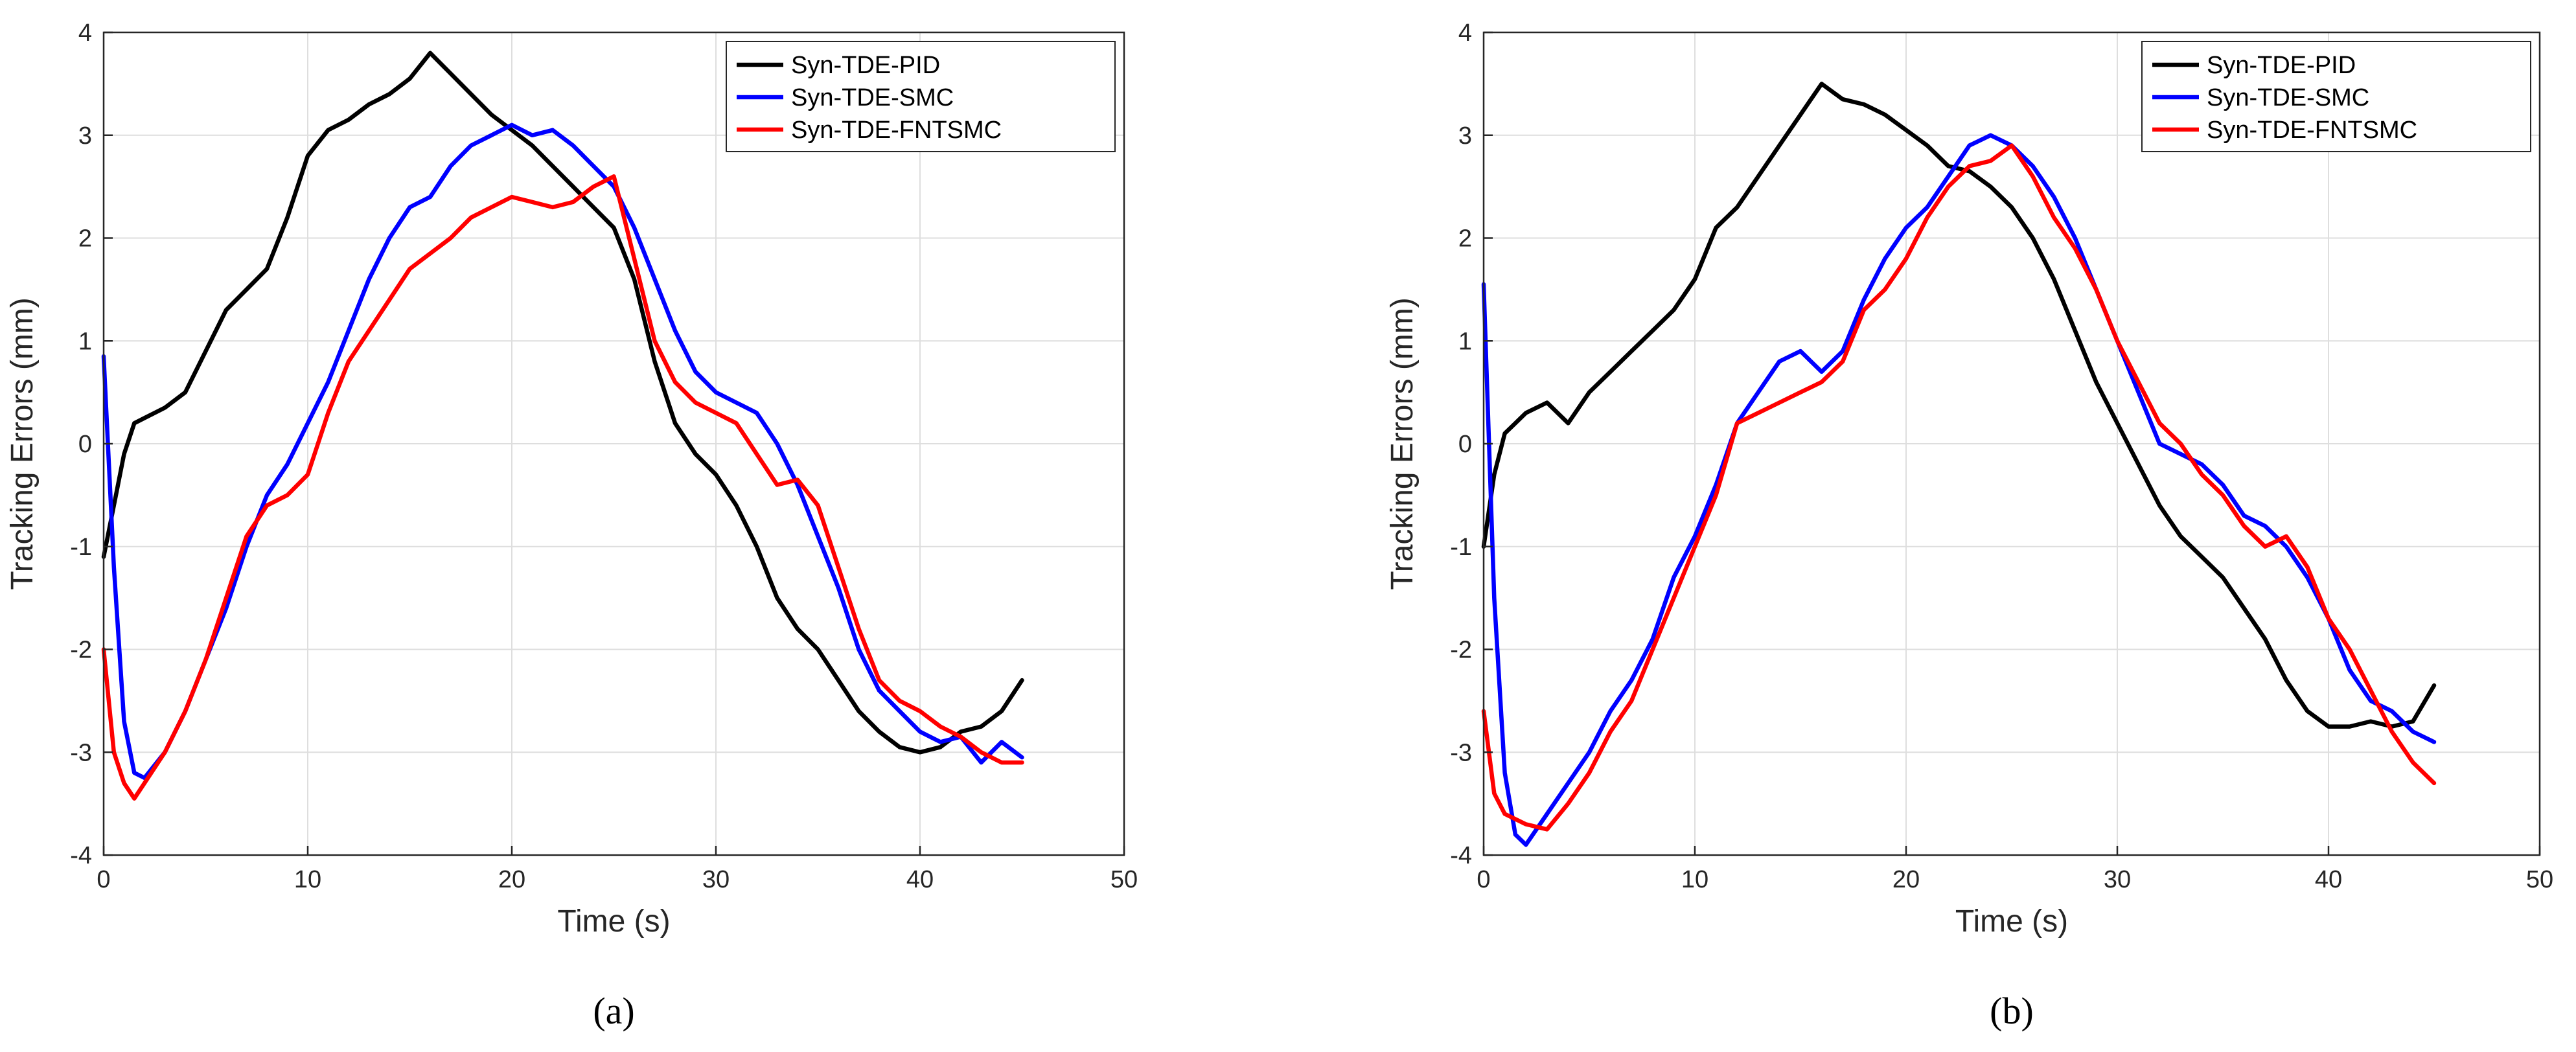  I want to click on panel-caption-a: (a), so click(613, 1011).